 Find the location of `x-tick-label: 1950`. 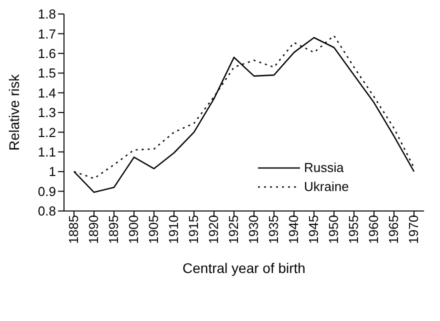

x-tick-label: 1950 is located at coordinates (334, 229).